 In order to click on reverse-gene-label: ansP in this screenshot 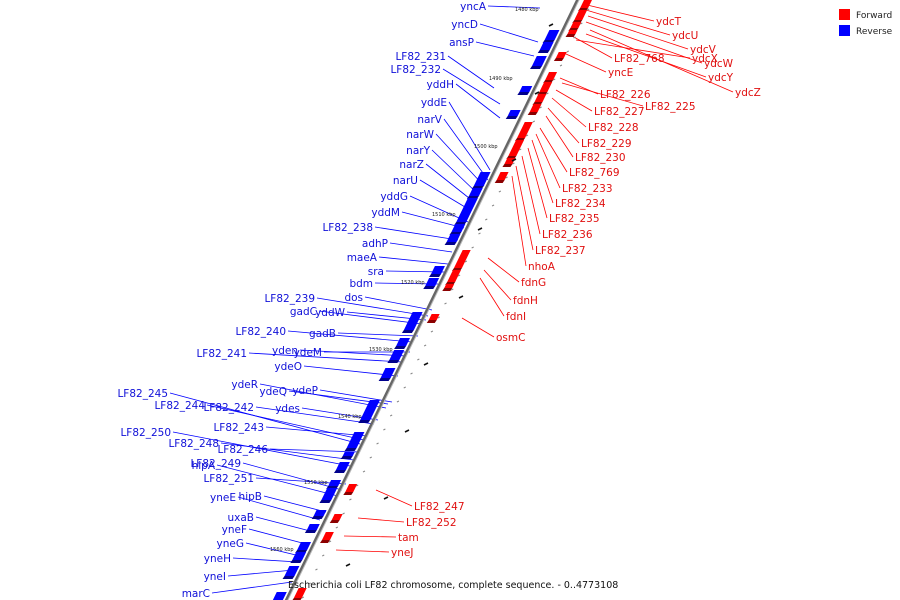, I will do `click(461, 43)`.